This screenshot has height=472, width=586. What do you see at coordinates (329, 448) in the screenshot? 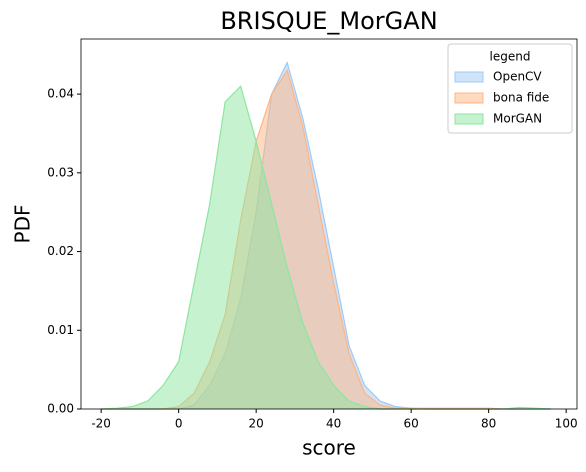
I see `x-axis-label: score` at bounding box center [329, 448].